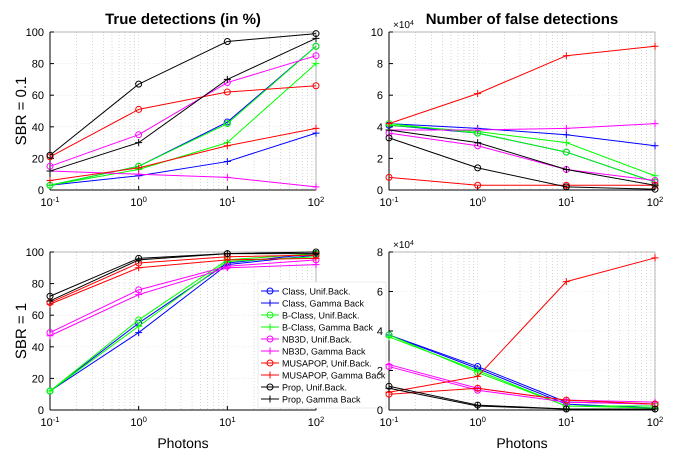 The width and height of the screenshot is (673, 457). I want to click on legend-label: NB3D, Unif.Back., so click(317, 339).